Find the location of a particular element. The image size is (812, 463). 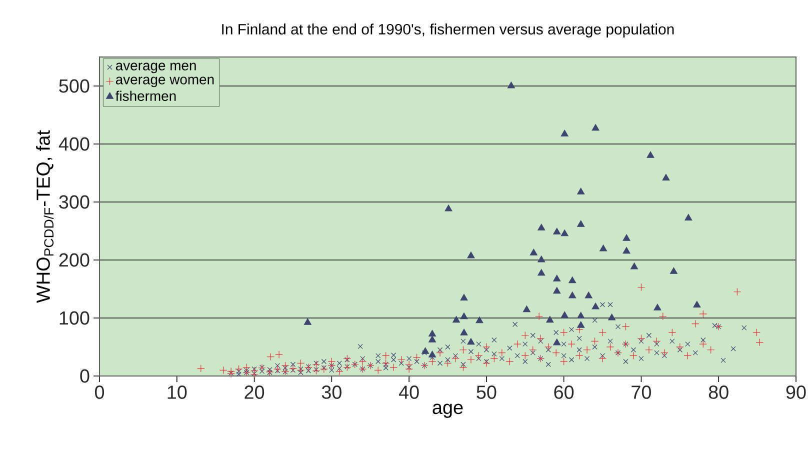

x-axis-title: age is located at coordinates (447, 411).